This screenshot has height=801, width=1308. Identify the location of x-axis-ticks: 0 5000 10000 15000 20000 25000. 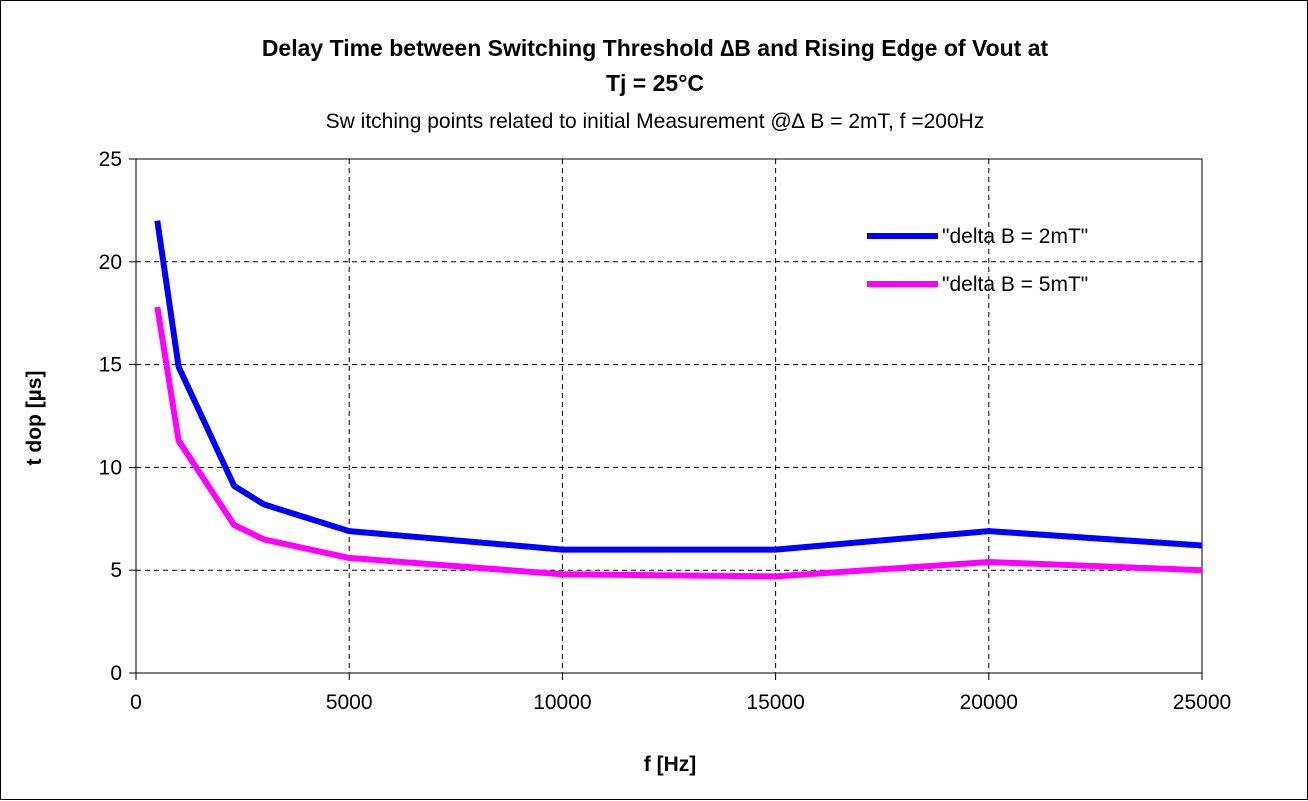
(680, 693).